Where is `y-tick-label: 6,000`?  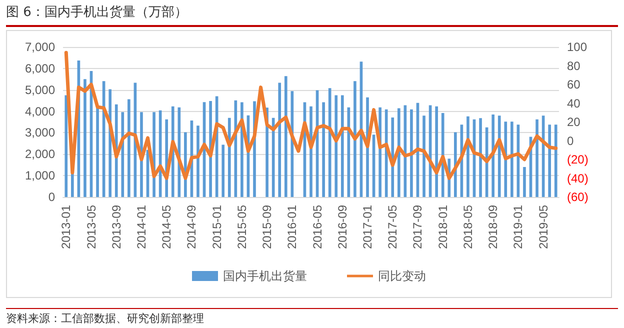
y-tick-label: 6,000 is located at coordinates (40, 68).